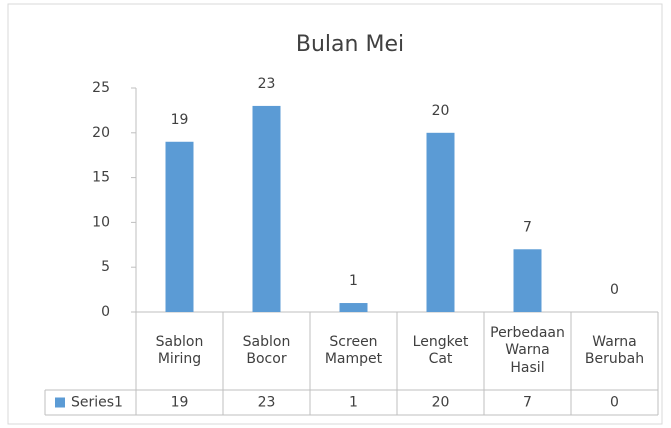  I want to click on x-tick-label-box: Warna Berubah, so click(614, 350).